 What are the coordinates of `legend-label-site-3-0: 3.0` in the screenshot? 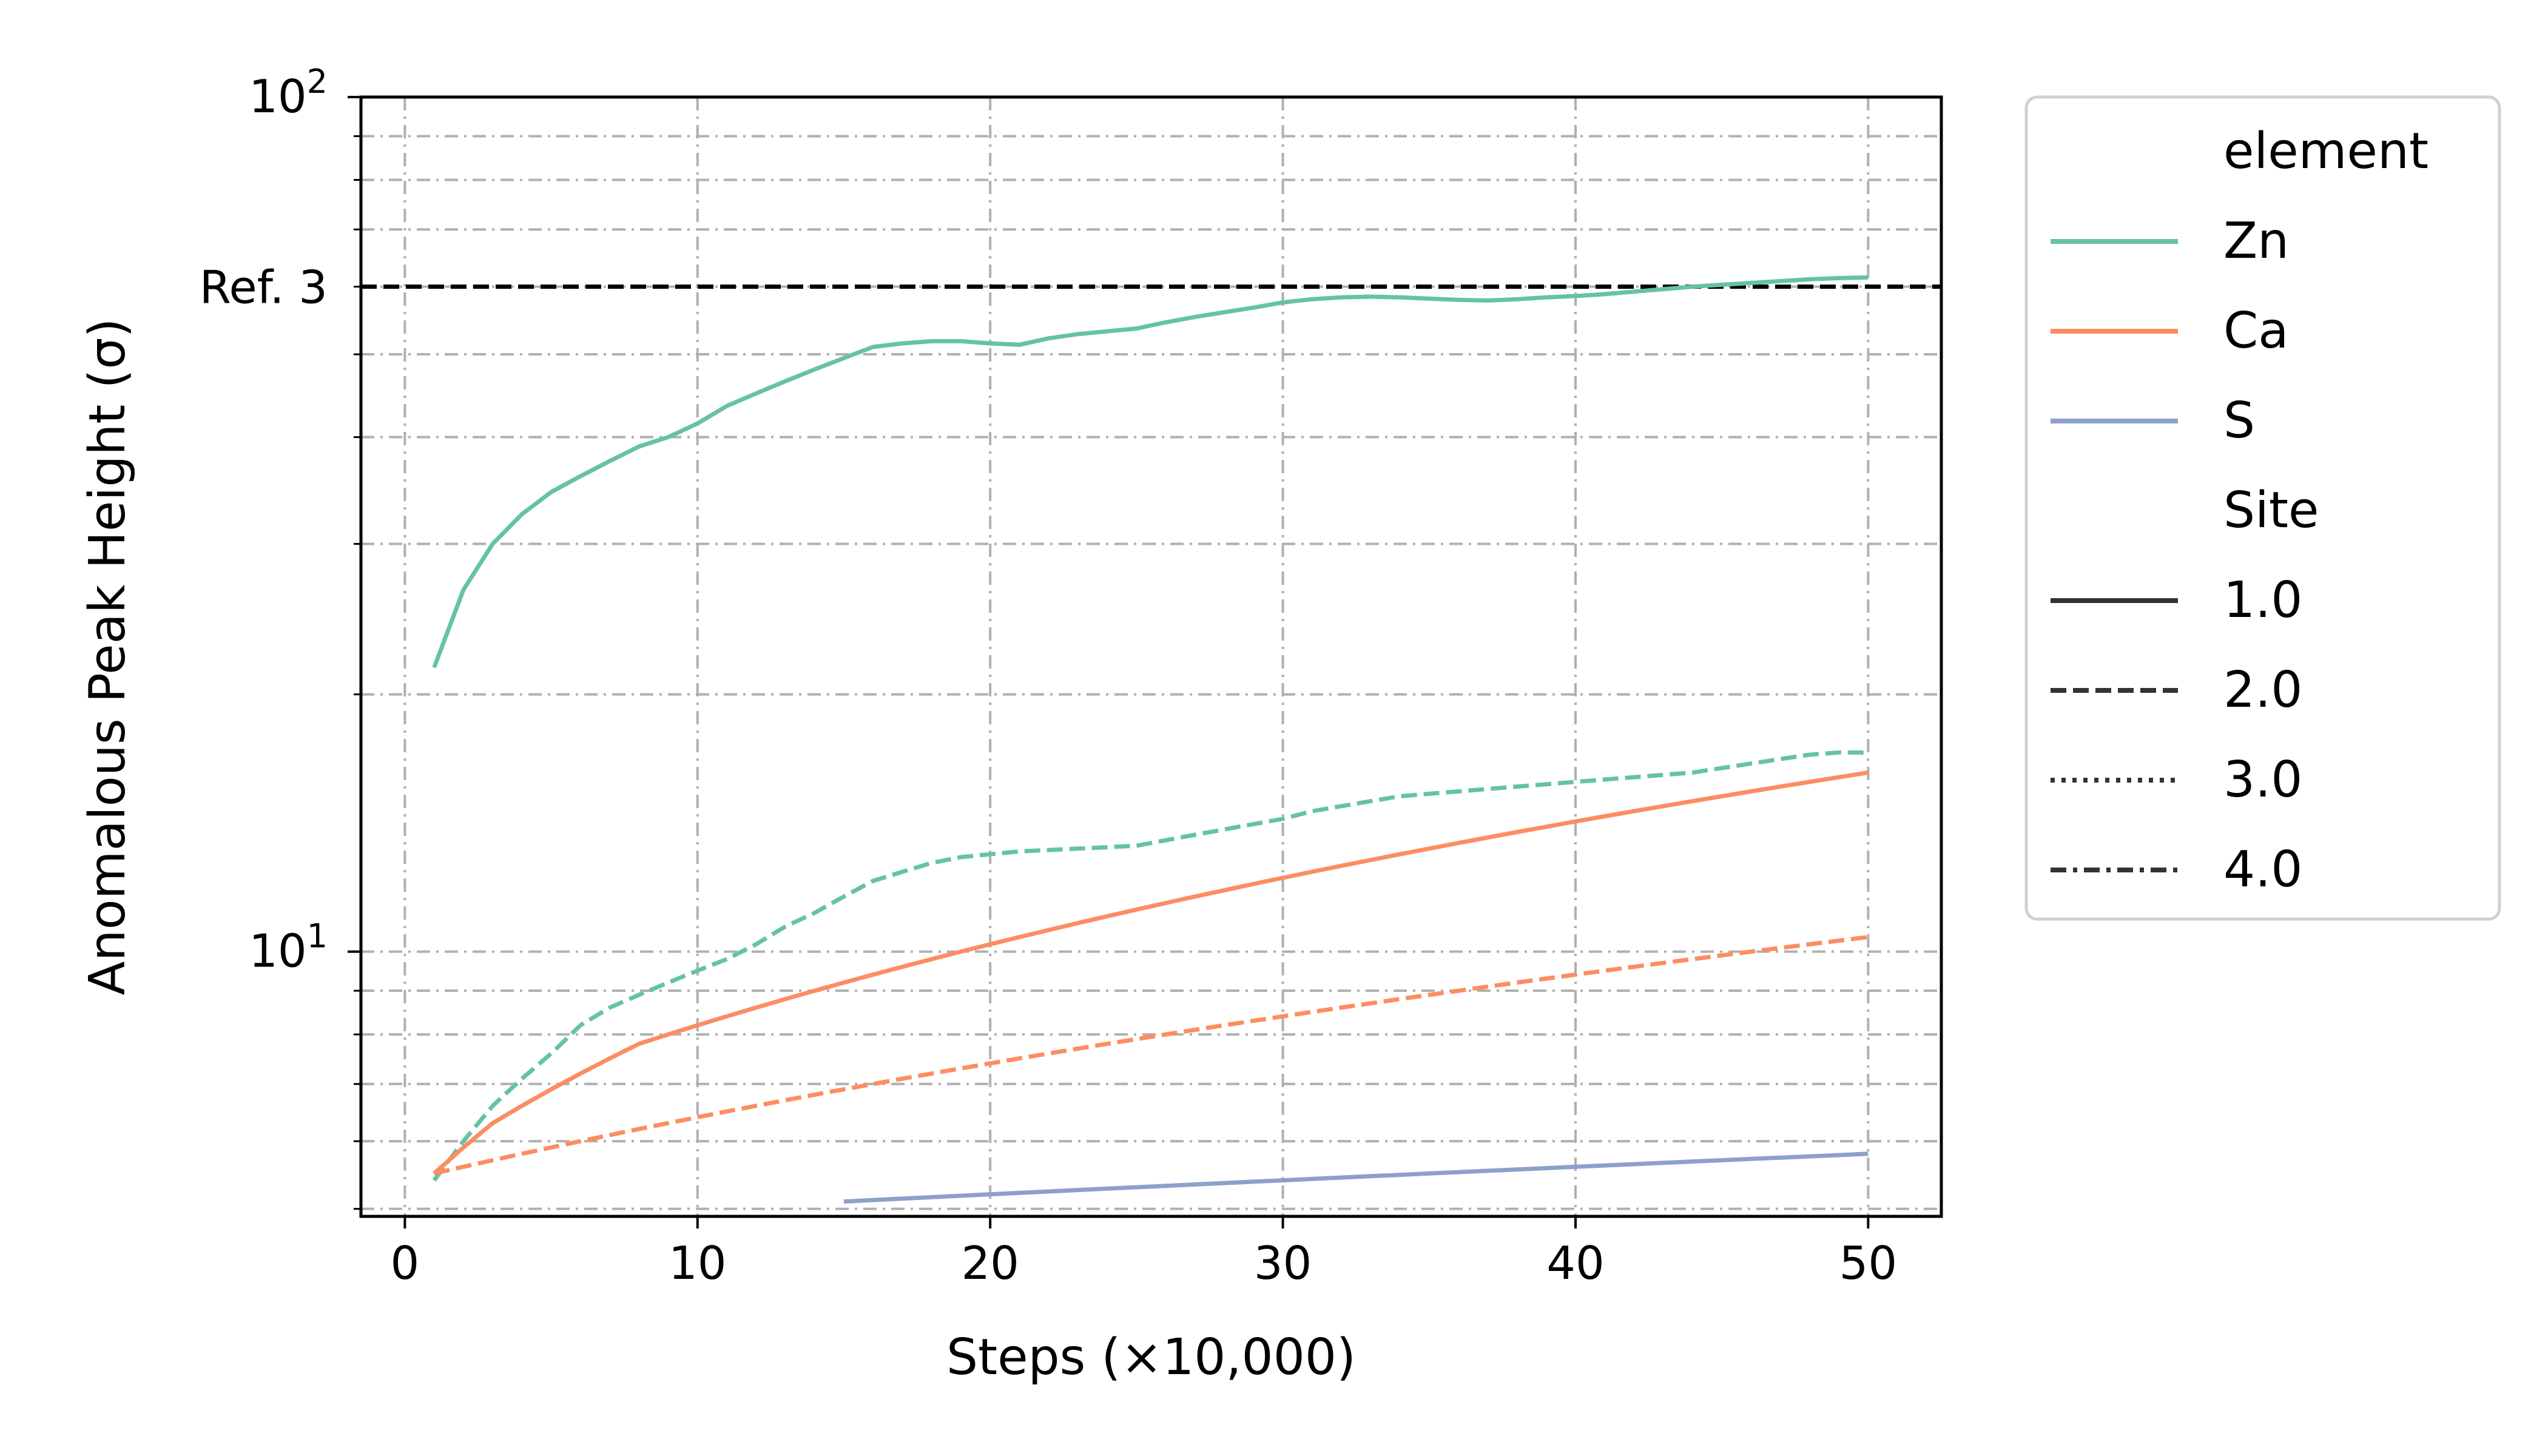 It's located at (2262, 780).